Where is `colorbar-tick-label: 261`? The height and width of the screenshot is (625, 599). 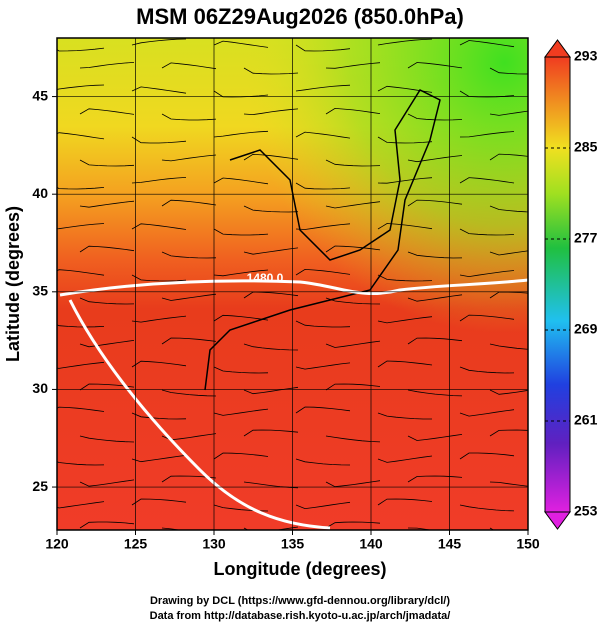 colorbar-tick-label: 261 is located at coordinates (586, 420).